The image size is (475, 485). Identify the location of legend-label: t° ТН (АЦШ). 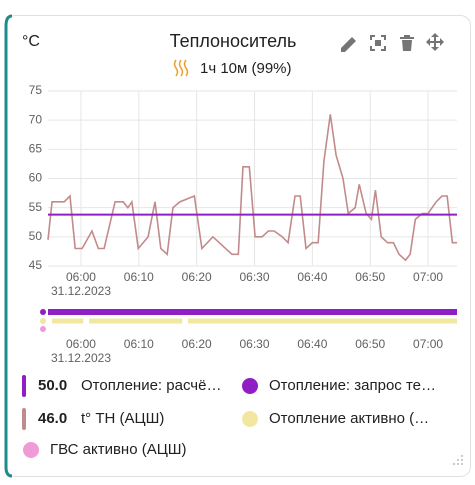
(122, 418).